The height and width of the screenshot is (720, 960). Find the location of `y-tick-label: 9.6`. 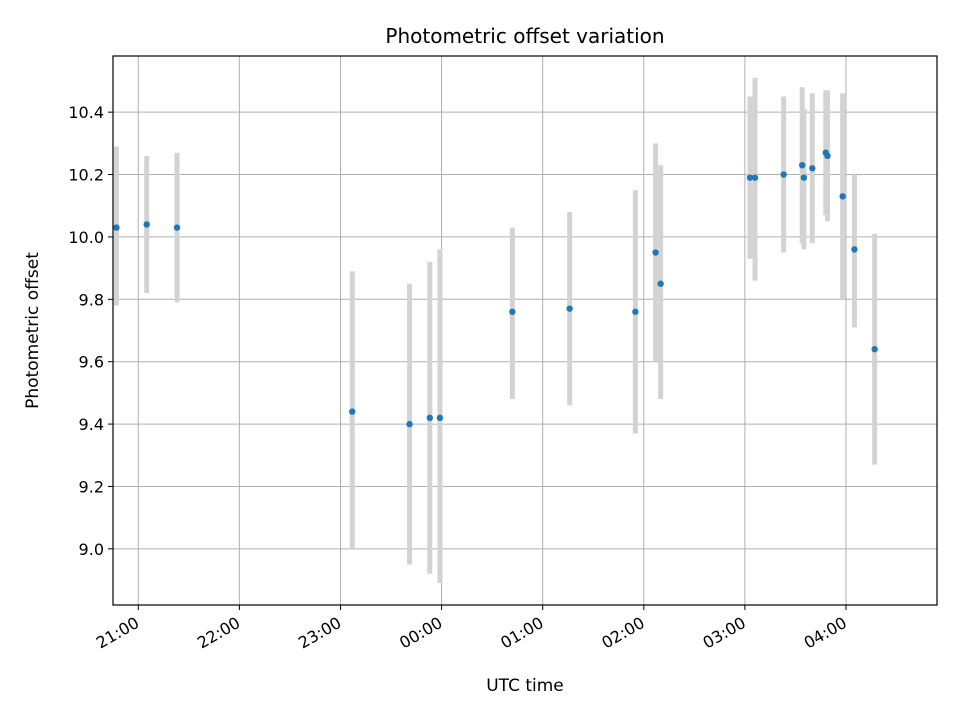

y-tick-label: 9.6 is located at coordinates (91, 362).